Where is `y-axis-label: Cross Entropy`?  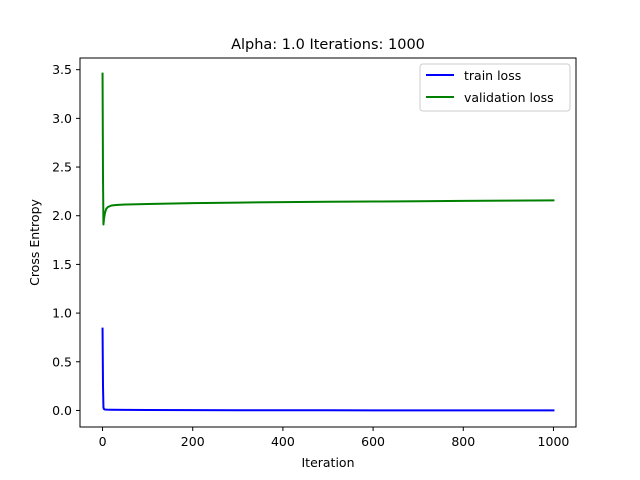
y-axis-label: Cross Entropy is located at coordinates (34, 241).